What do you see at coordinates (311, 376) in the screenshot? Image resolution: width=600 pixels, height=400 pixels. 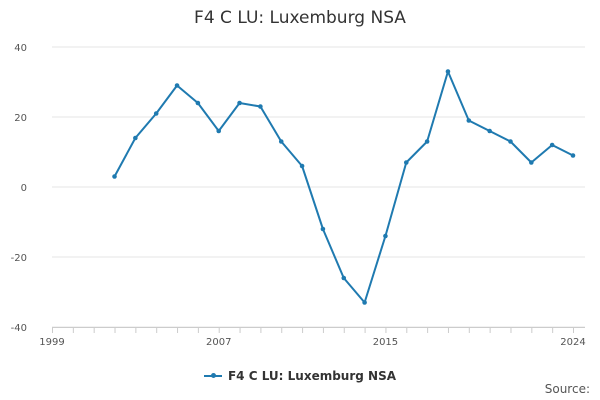 I see `legend-label: F4 C LU: Luxemburg NSA` at bounding box center [311, 376].